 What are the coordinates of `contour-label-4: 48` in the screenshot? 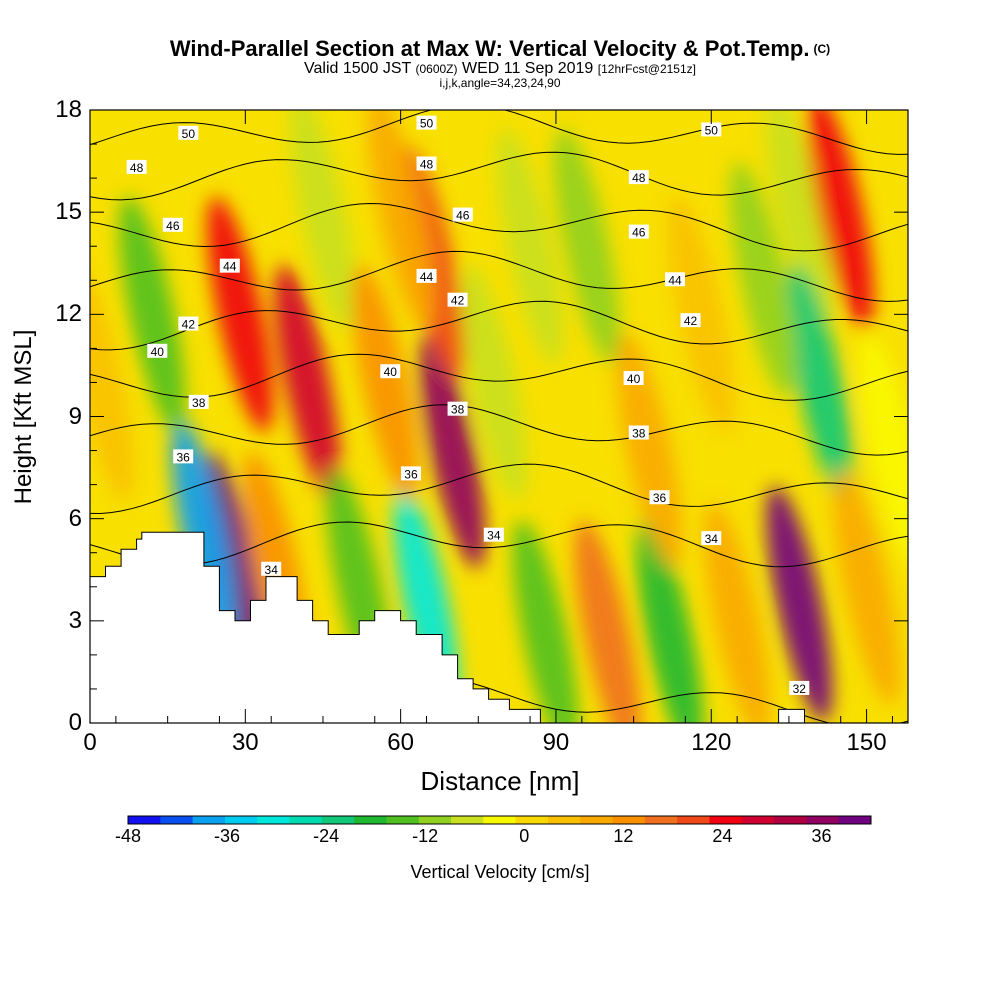 It's located at (426, 163).